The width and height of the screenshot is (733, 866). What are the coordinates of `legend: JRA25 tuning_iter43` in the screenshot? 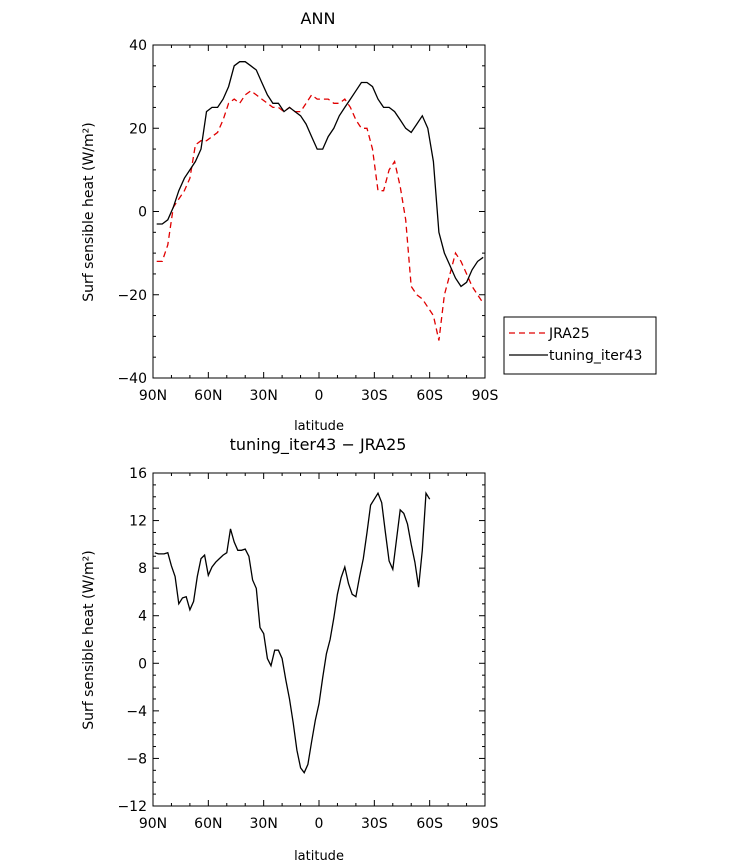 It's located at (580, 345).